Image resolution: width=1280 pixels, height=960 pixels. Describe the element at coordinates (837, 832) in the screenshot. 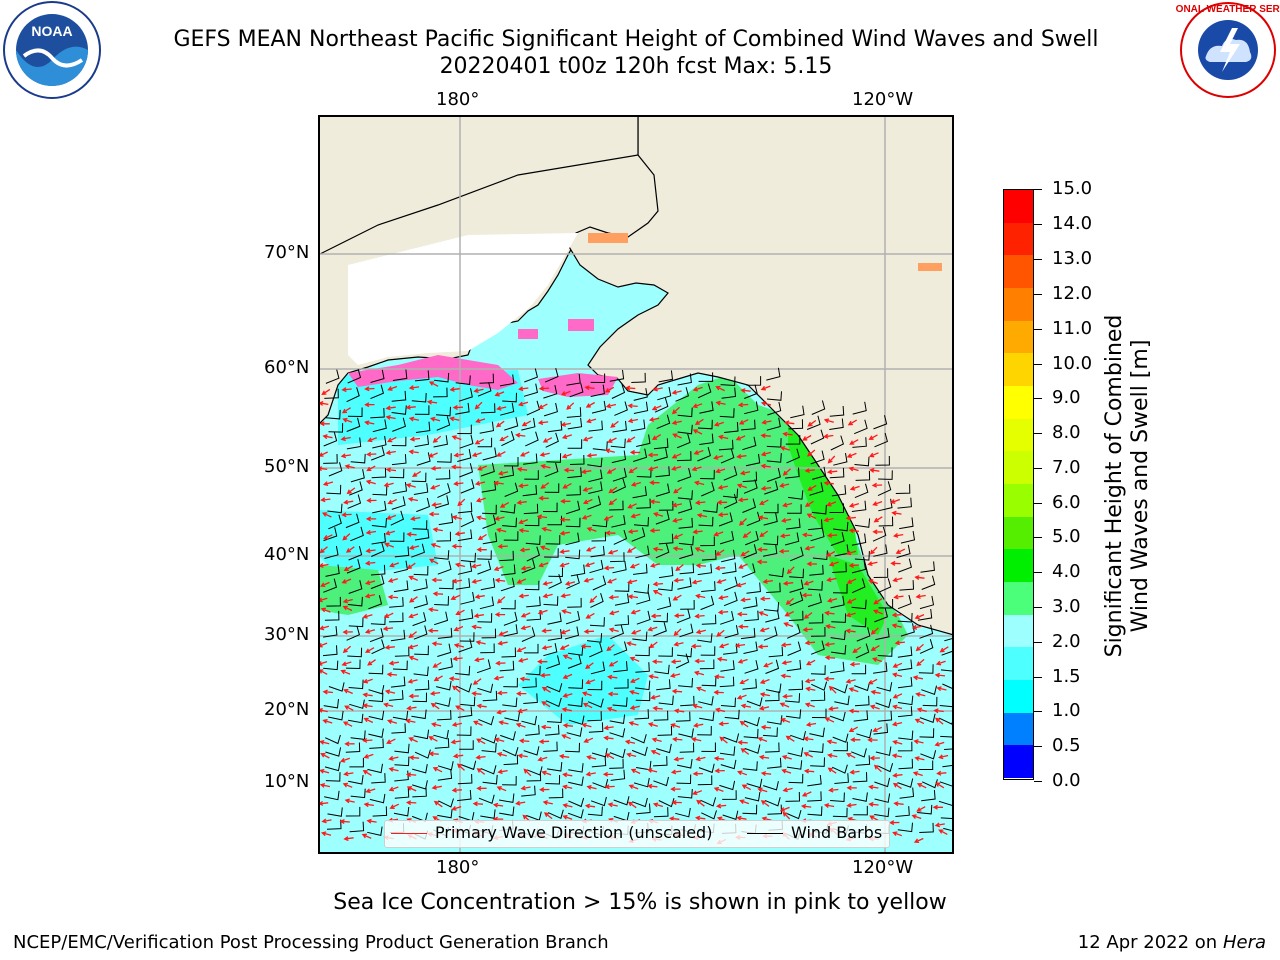

I see `legend-barb-label: Wind Barbs` at that location.